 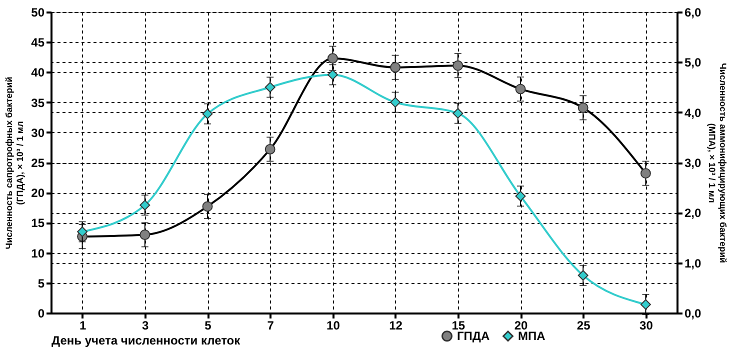 What do you see at coordinates (333, 325) in the screenshot?
I see `x-tick-label: 10` at bounding box center [333, 325].